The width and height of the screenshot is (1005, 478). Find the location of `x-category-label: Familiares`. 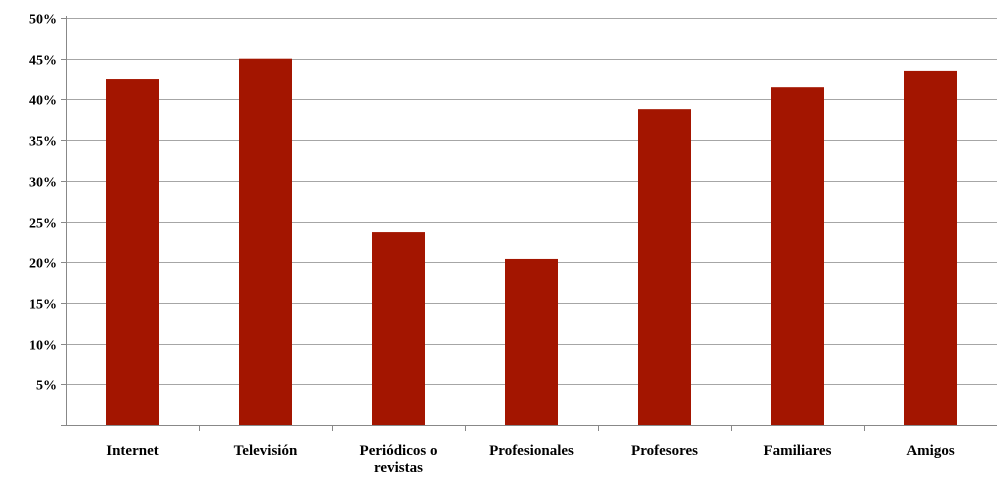

x-category-label: Familiares is located at coordinates (797, 451).